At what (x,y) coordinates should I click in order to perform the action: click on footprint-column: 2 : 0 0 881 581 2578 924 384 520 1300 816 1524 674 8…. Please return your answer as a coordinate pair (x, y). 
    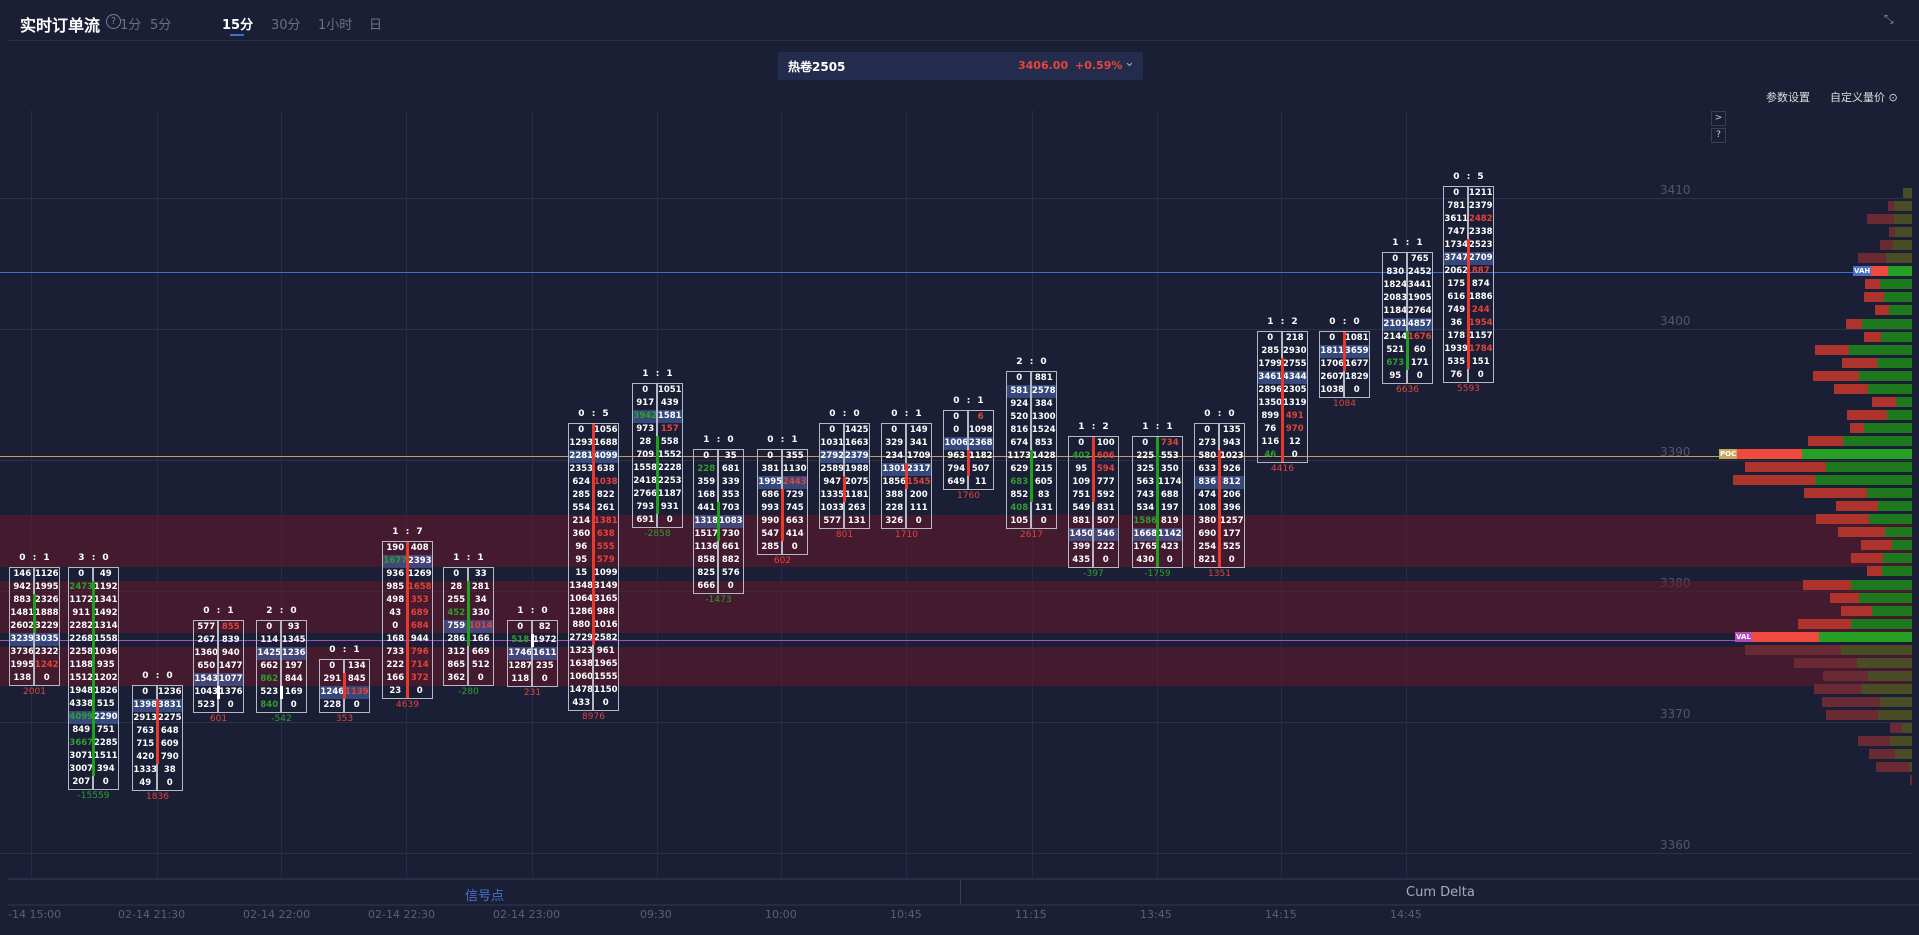
    Looking at the image, I should click on (1031, 448).